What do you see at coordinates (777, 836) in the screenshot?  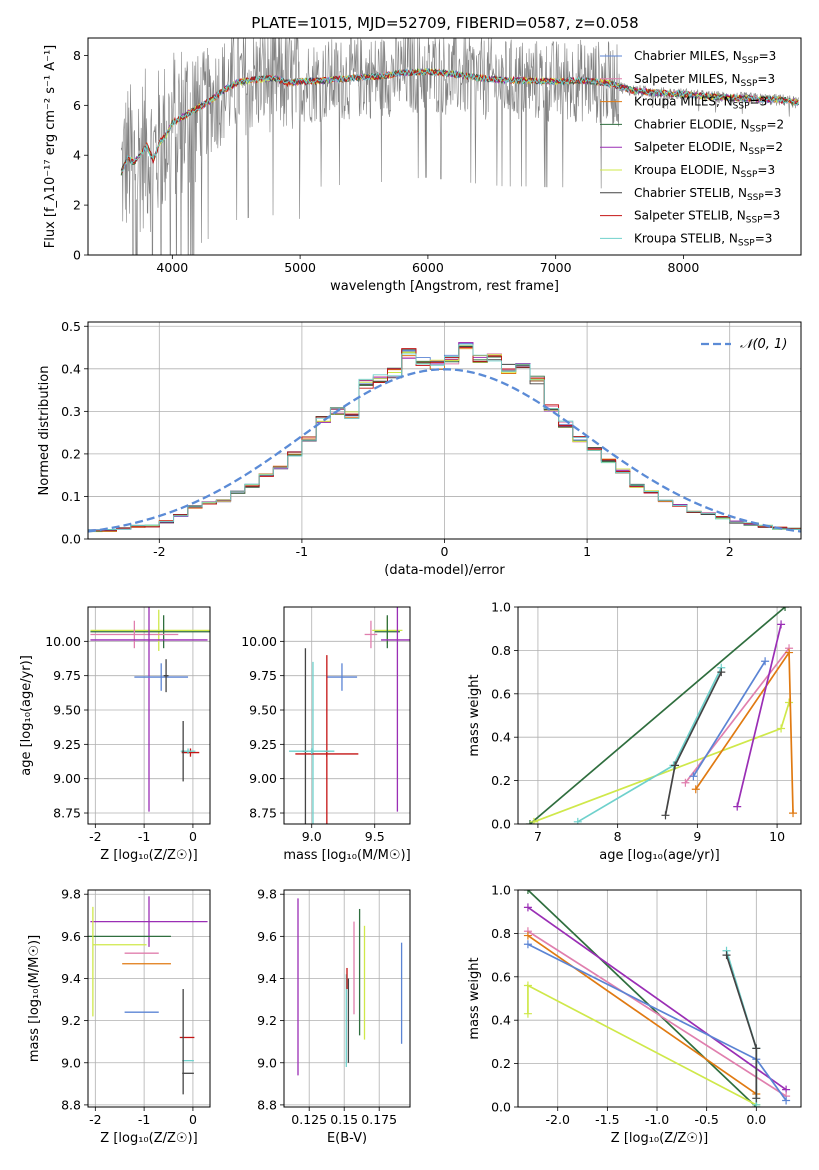 I see `x-tick-label: 10` at bounding box center [777, 836].